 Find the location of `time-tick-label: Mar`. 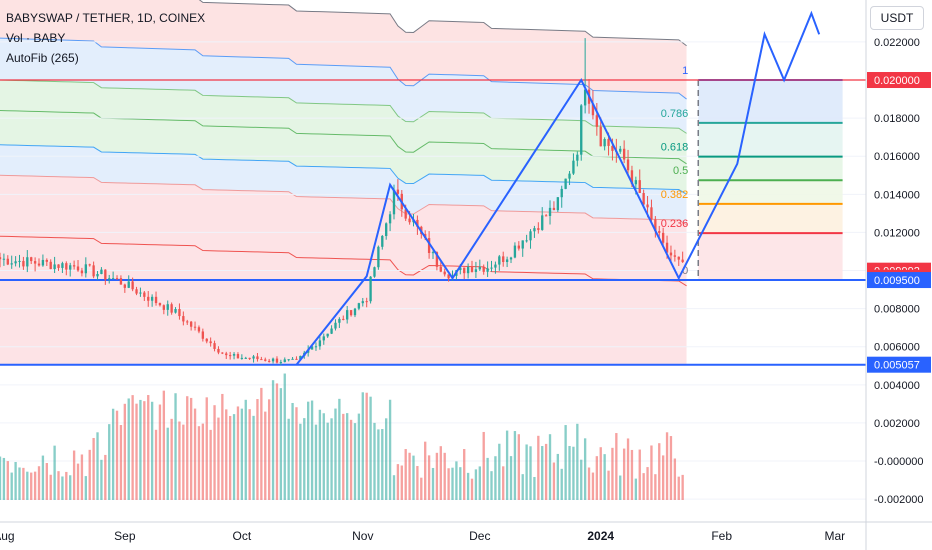

time-tick-label: Mar is located at coordinates (834, 536).